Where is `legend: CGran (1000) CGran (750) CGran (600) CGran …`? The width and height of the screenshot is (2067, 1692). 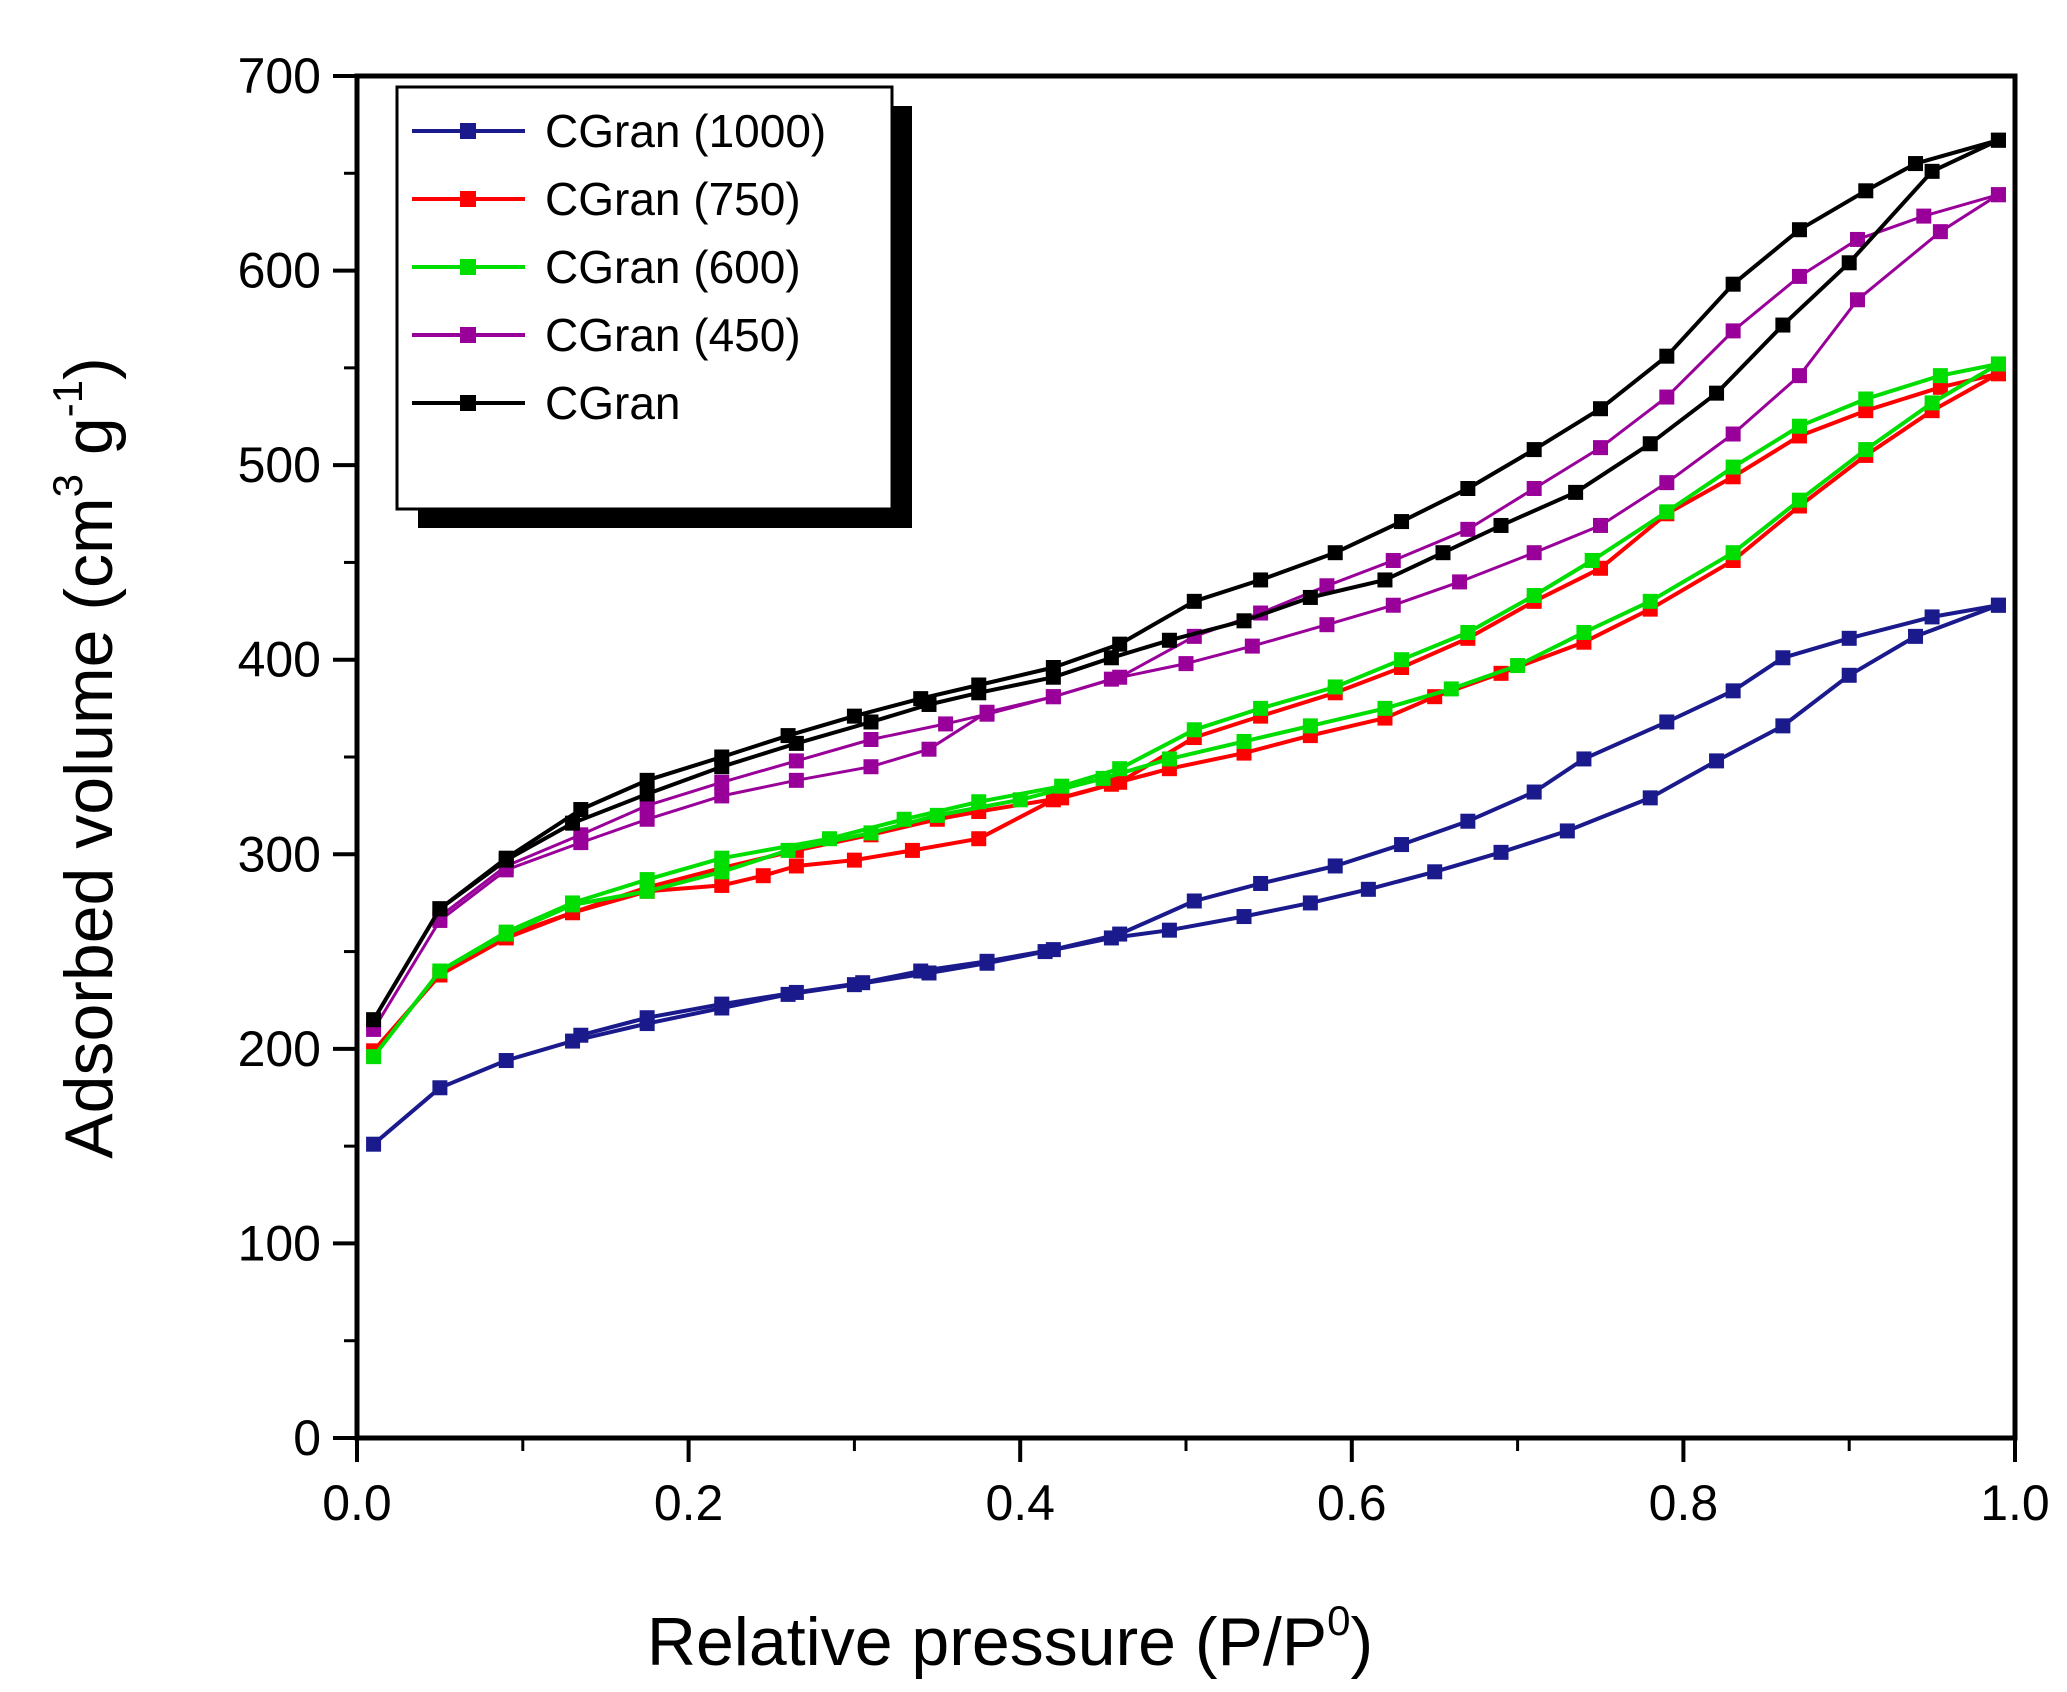 legend: CGran (1000) CGran (750) CGran (600) CGran … is located at coordinates (653, 306).